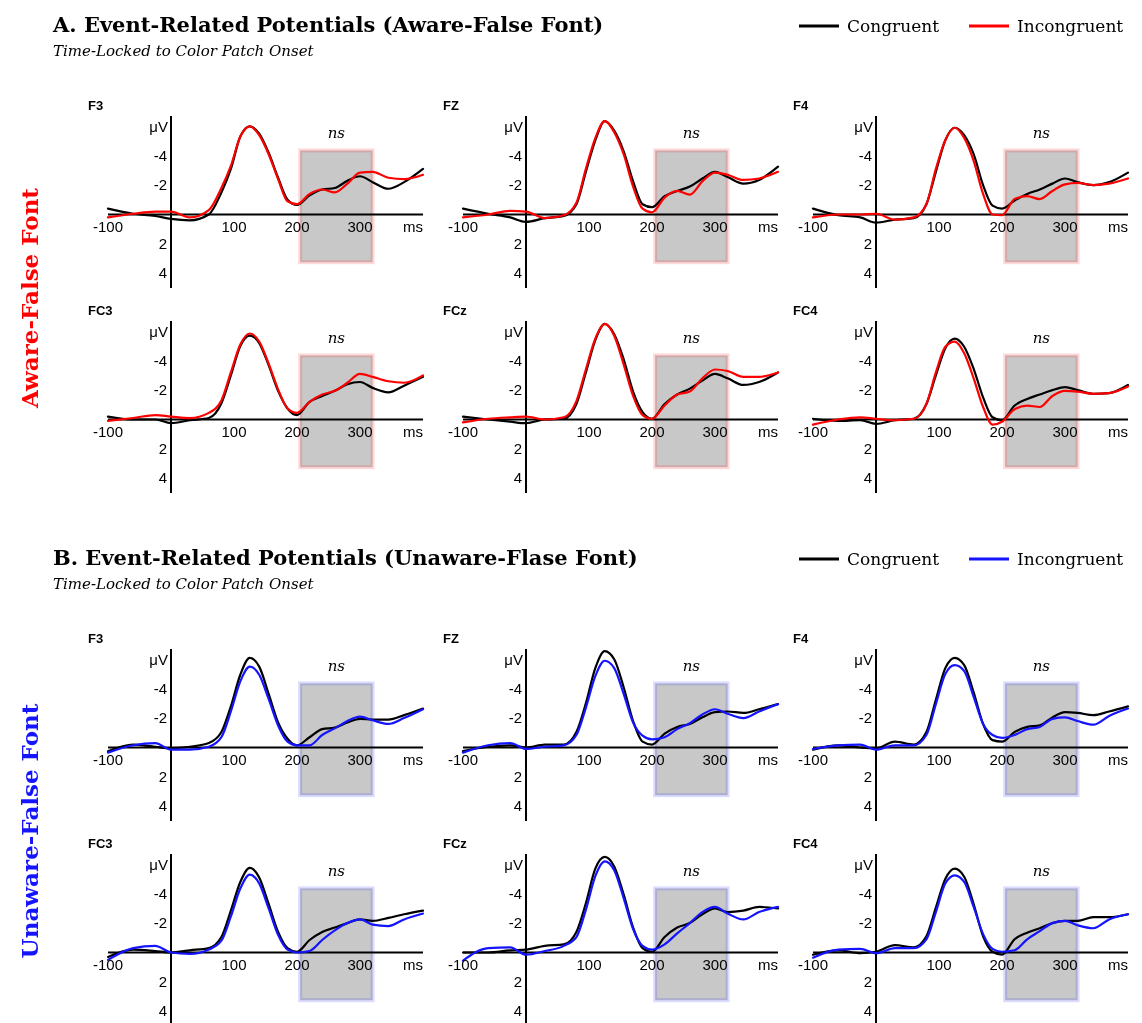 Image resolution: width=1142 pixels, height=1023 pixels. Describe the element at coordinates (184, 51) in the screenshot. I see `text: Time-Locked to Color Patch Onset` at that location.